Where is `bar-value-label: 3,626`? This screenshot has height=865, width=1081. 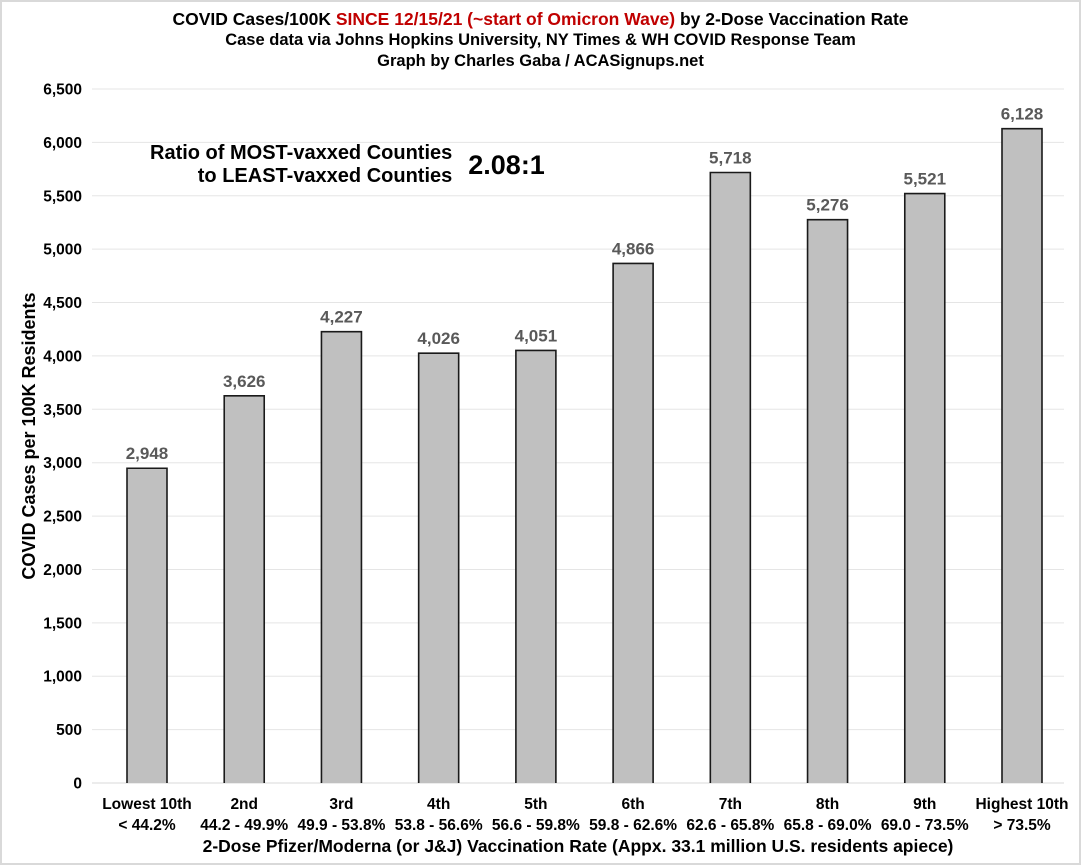 bar-value-label: 3,626 is located at coordinates (244, 381).